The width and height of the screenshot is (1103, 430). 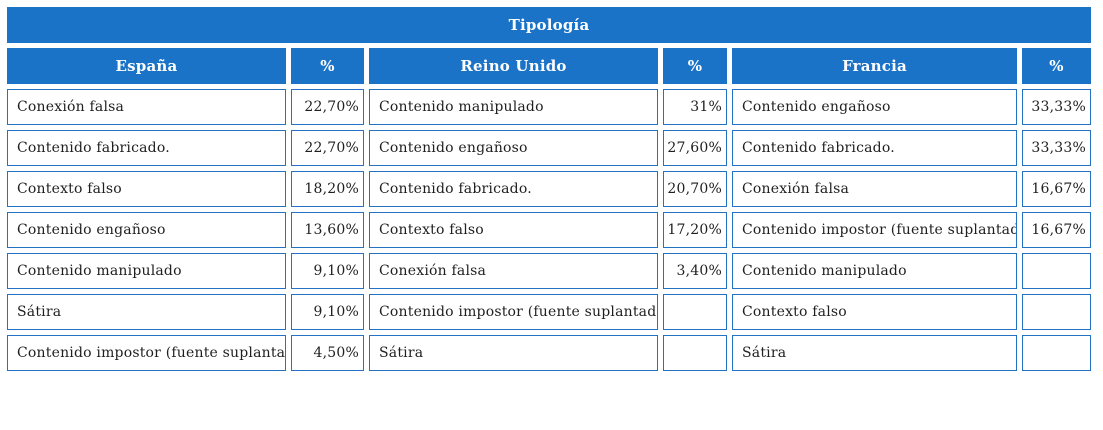 What do you see at coordinates (1056, 66) in the screenshot?
I see `column-header-pct-francia: %` at bounding box center [1056, 66].